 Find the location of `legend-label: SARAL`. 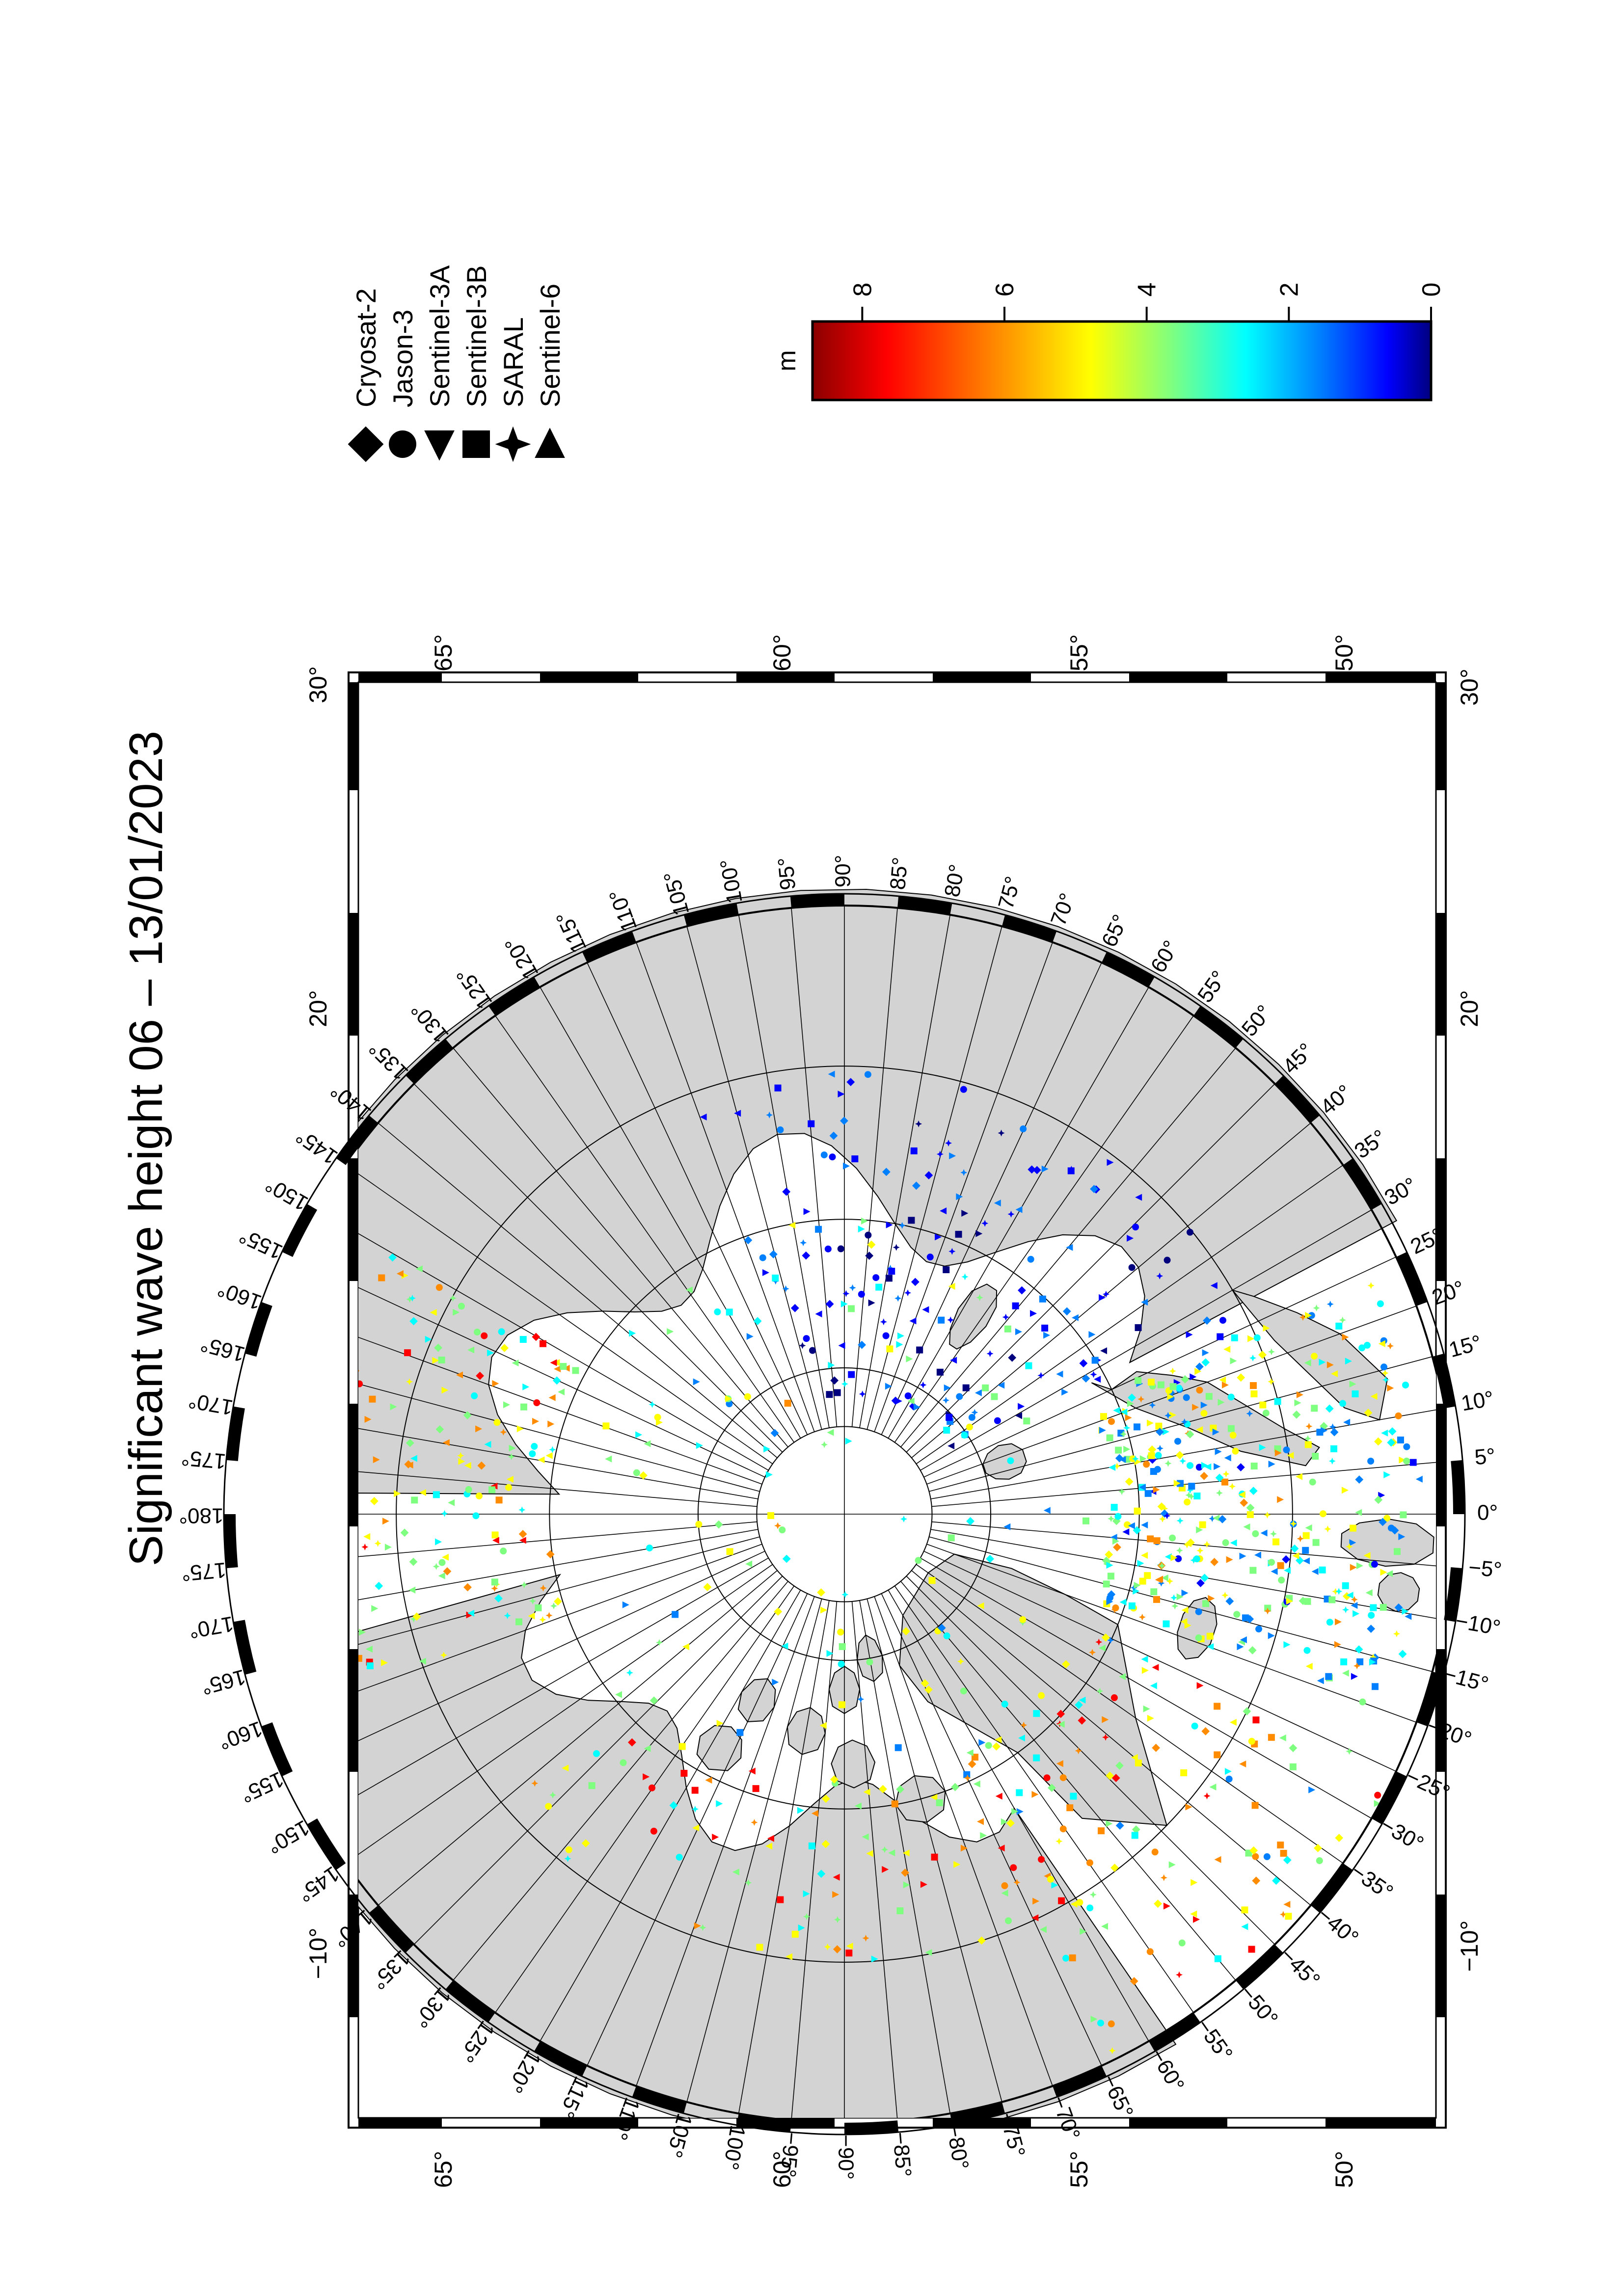

legend-label: SARAL is located at coordinates (514, 362).